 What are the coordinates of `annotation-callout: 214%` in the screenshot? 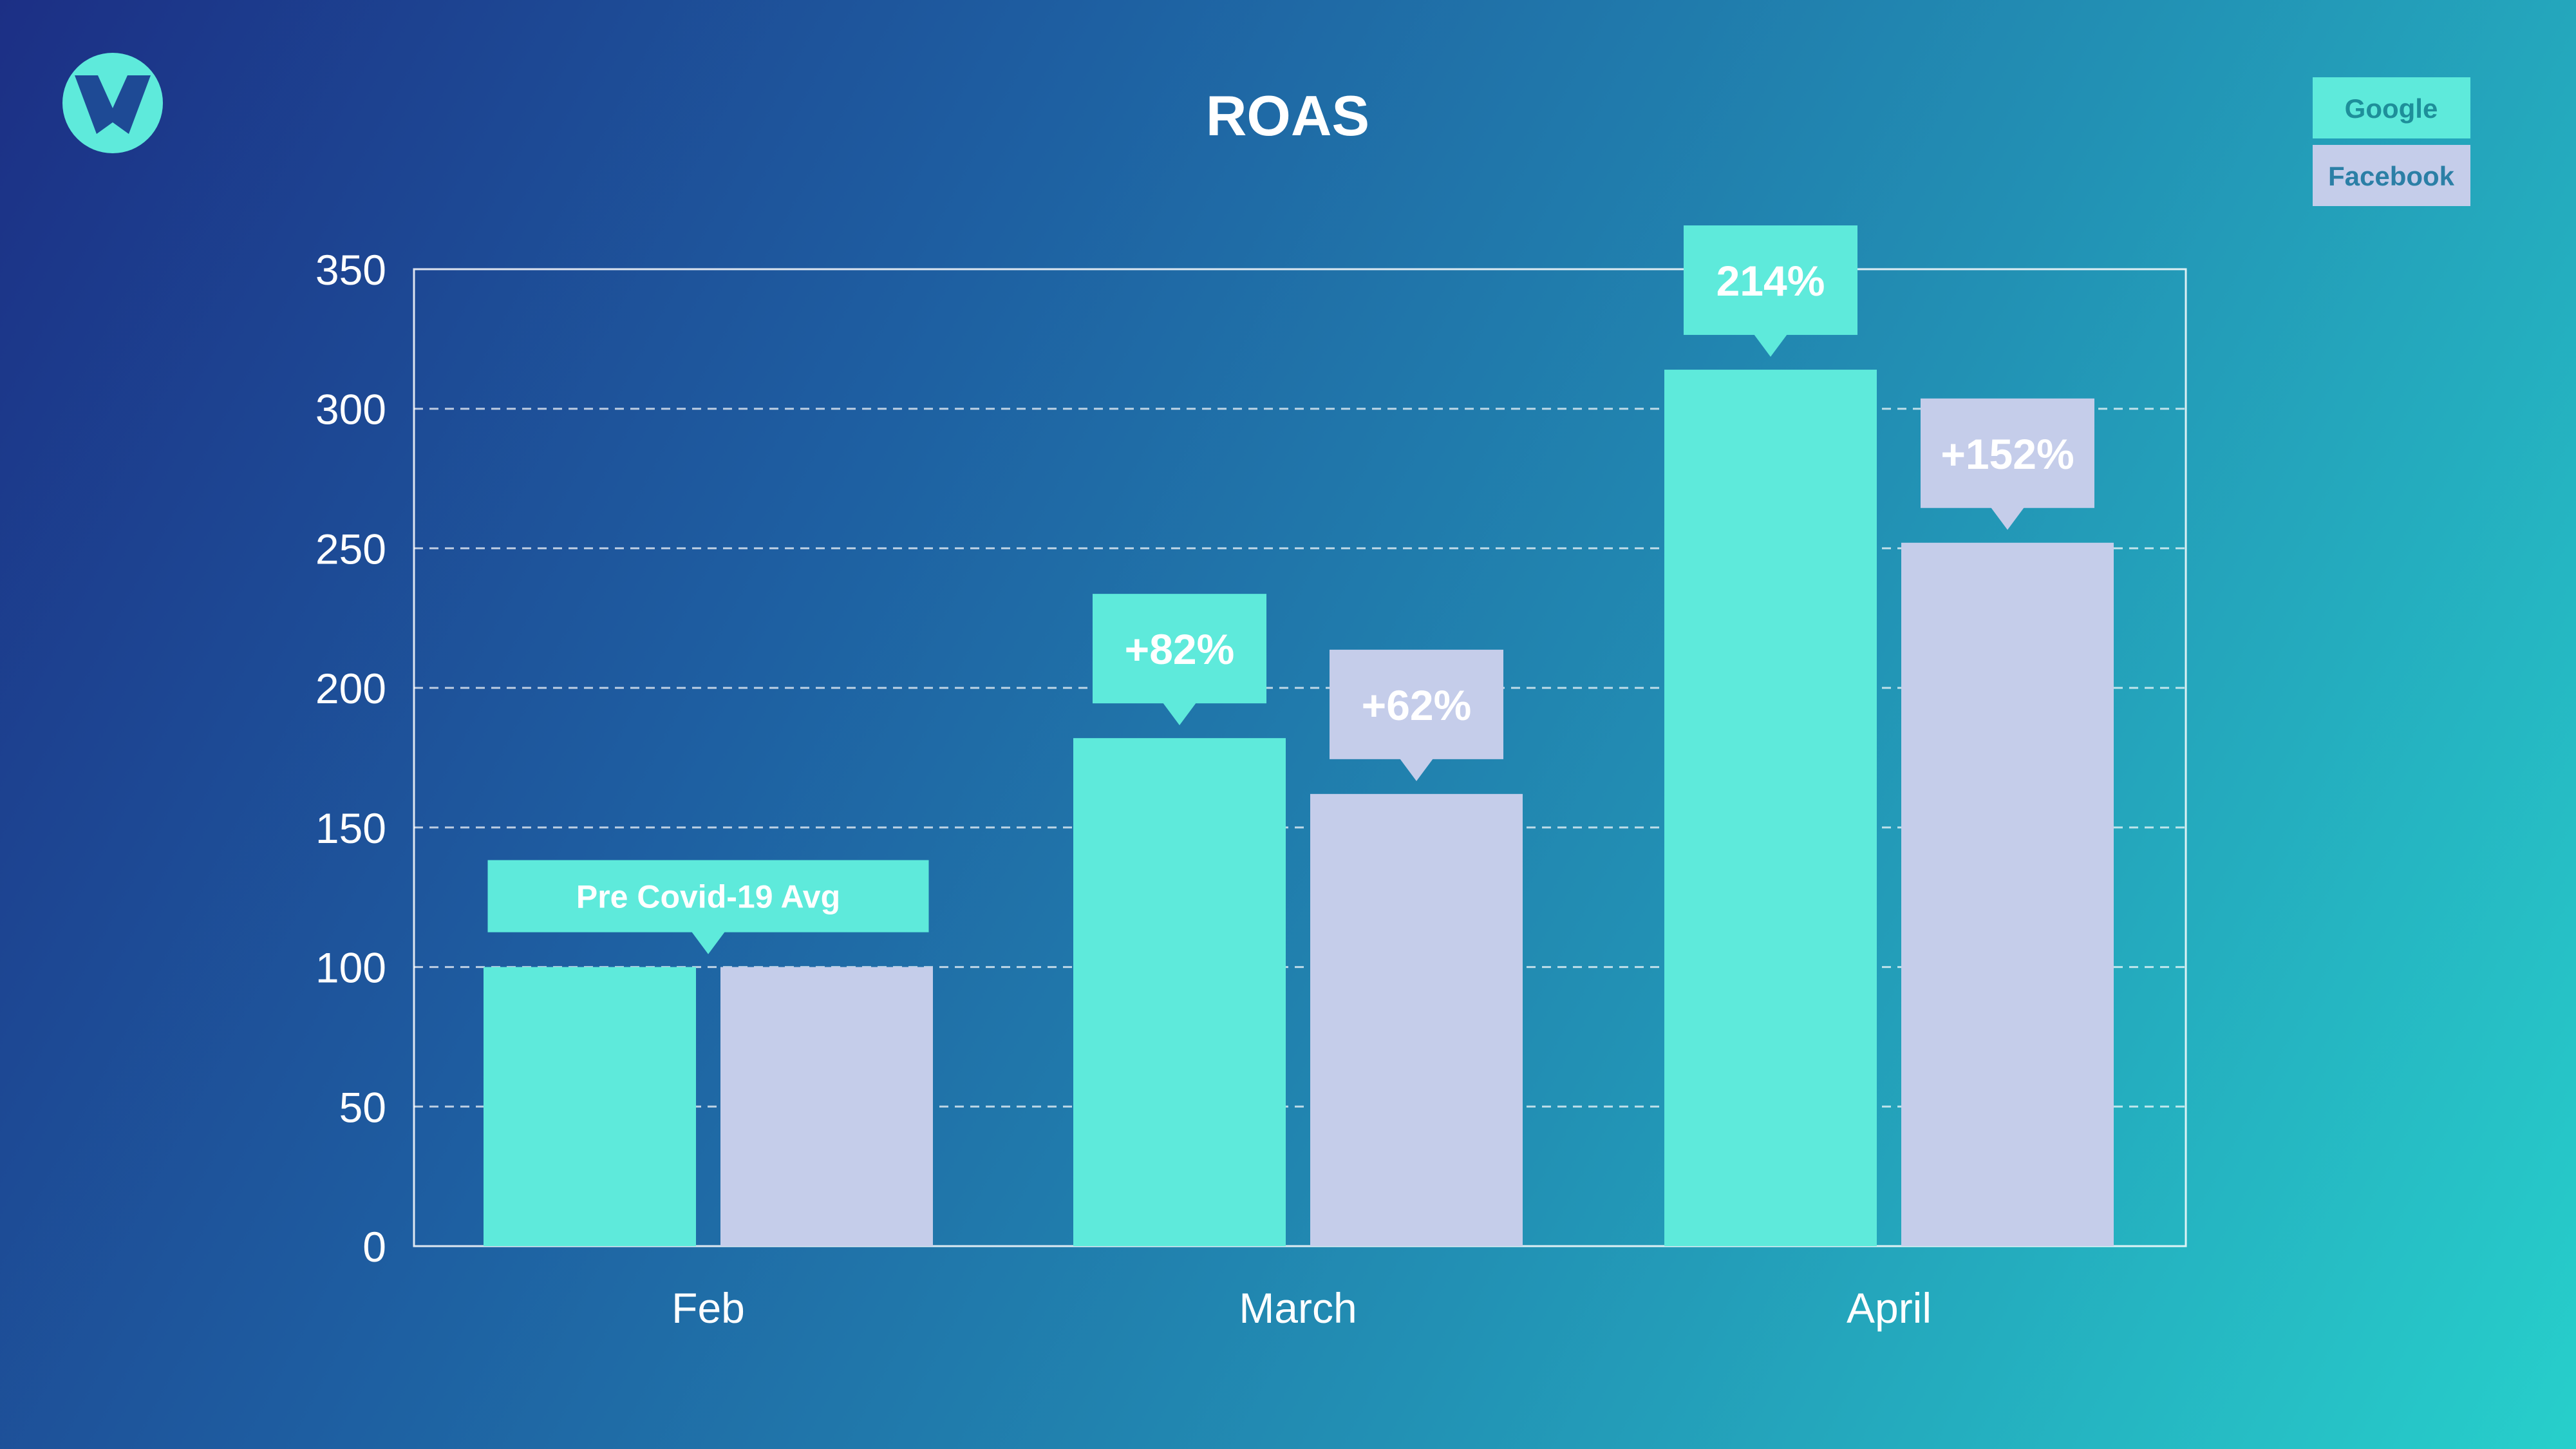 It's located at (1770, 291).